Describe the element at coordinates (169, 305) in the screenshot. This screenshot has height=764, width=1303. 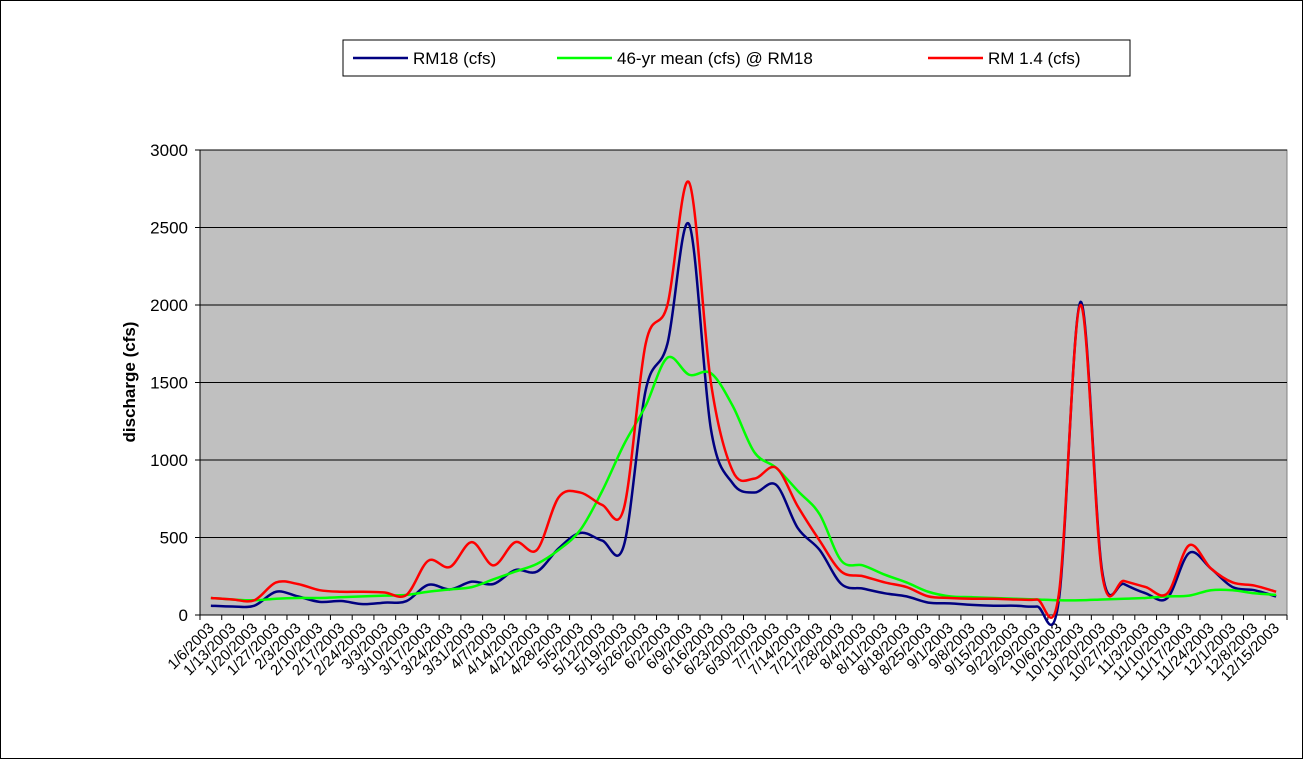
I see `y-tick-label: 2000` at that location.